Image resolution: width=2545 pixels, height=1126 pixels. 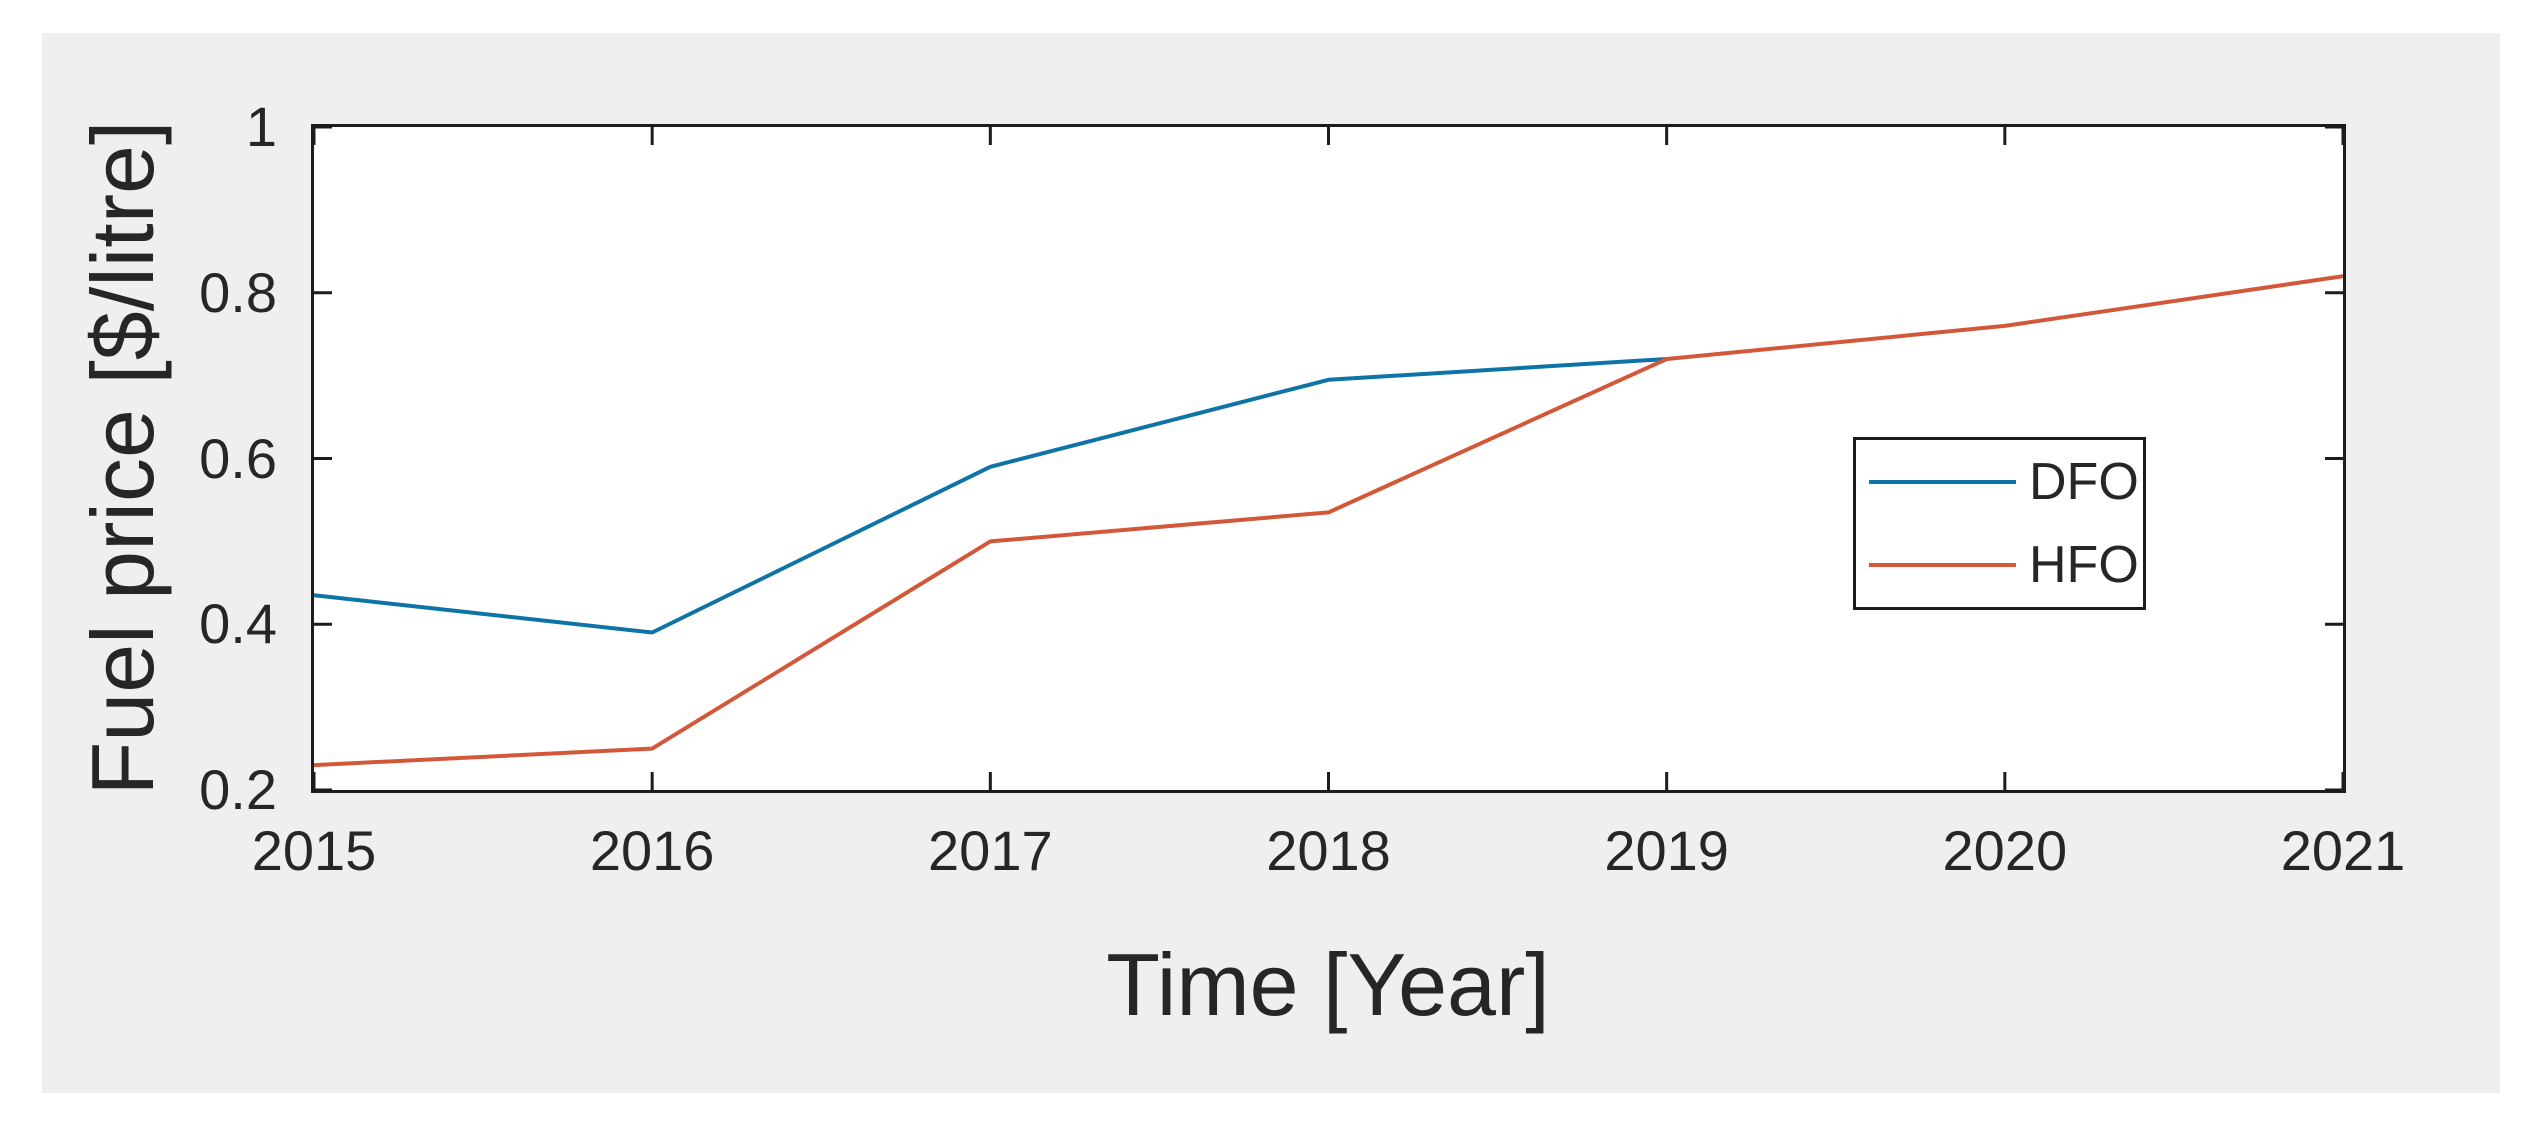 I want to click on legend-item-dfo: DFO, so click(x=1999, y=482).